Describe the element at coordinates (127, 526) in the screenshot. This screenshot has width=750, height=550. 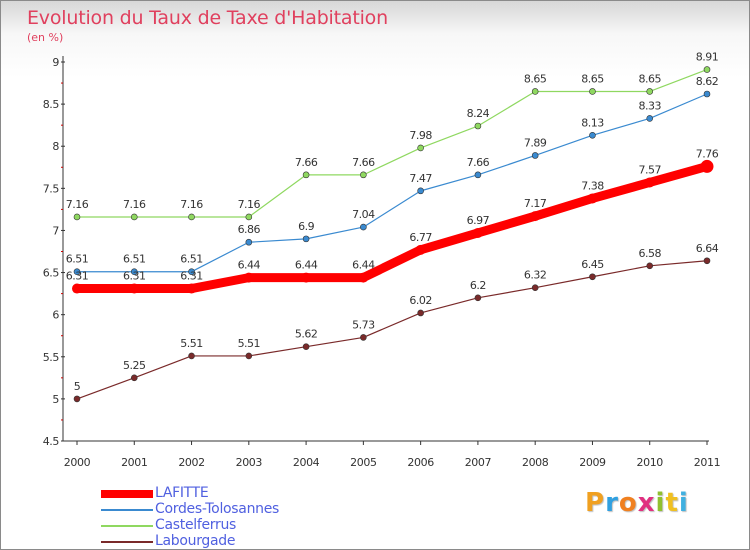
I see `legend-swatch` at that location.